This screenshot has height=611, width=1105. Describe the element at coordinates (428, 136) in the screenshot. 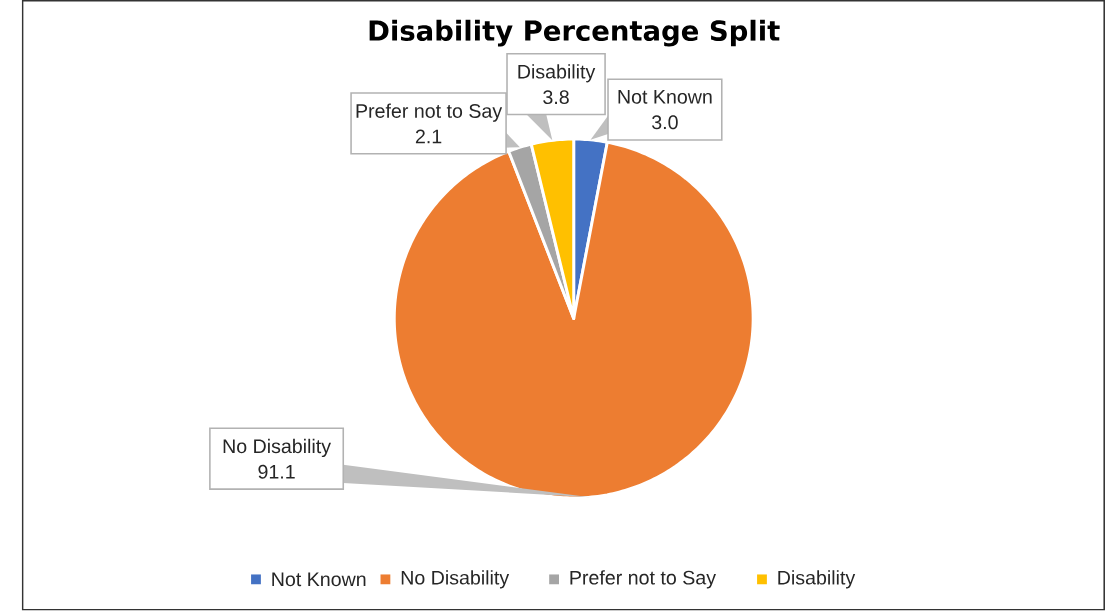

I see `data-label: 2.1` at that location.